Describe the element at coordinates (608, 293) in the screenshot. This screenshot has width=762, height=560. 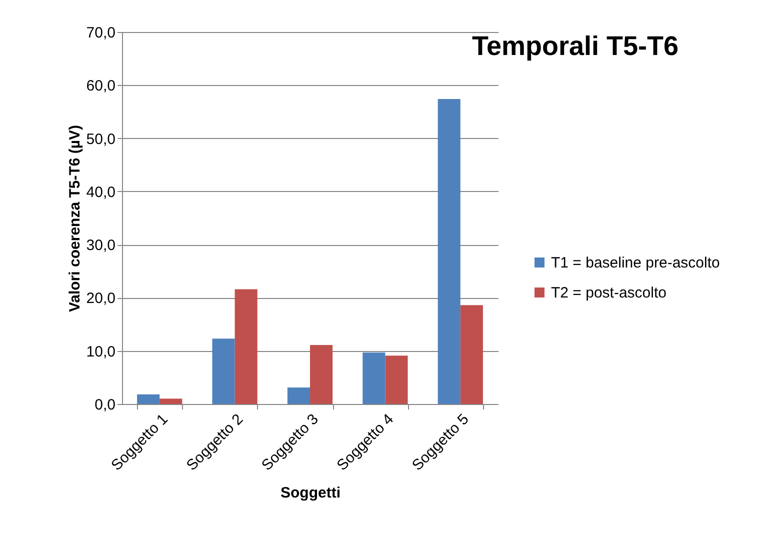
I see `legend-label: T2 = post-ascolto` at that location.